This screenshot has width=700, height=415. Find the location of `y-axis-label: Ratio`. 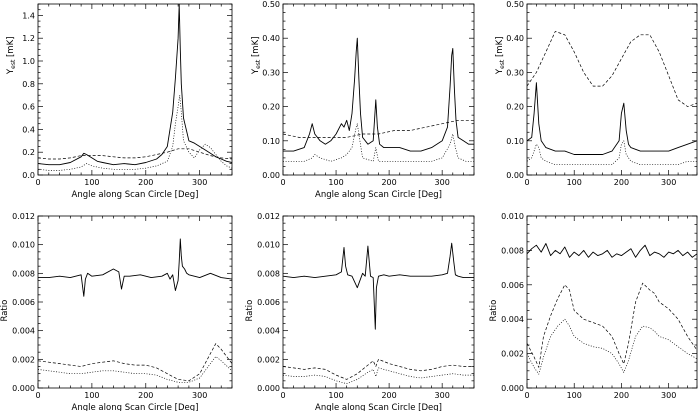

y-axis-label: Ratio is located at coordinates (5, 311).